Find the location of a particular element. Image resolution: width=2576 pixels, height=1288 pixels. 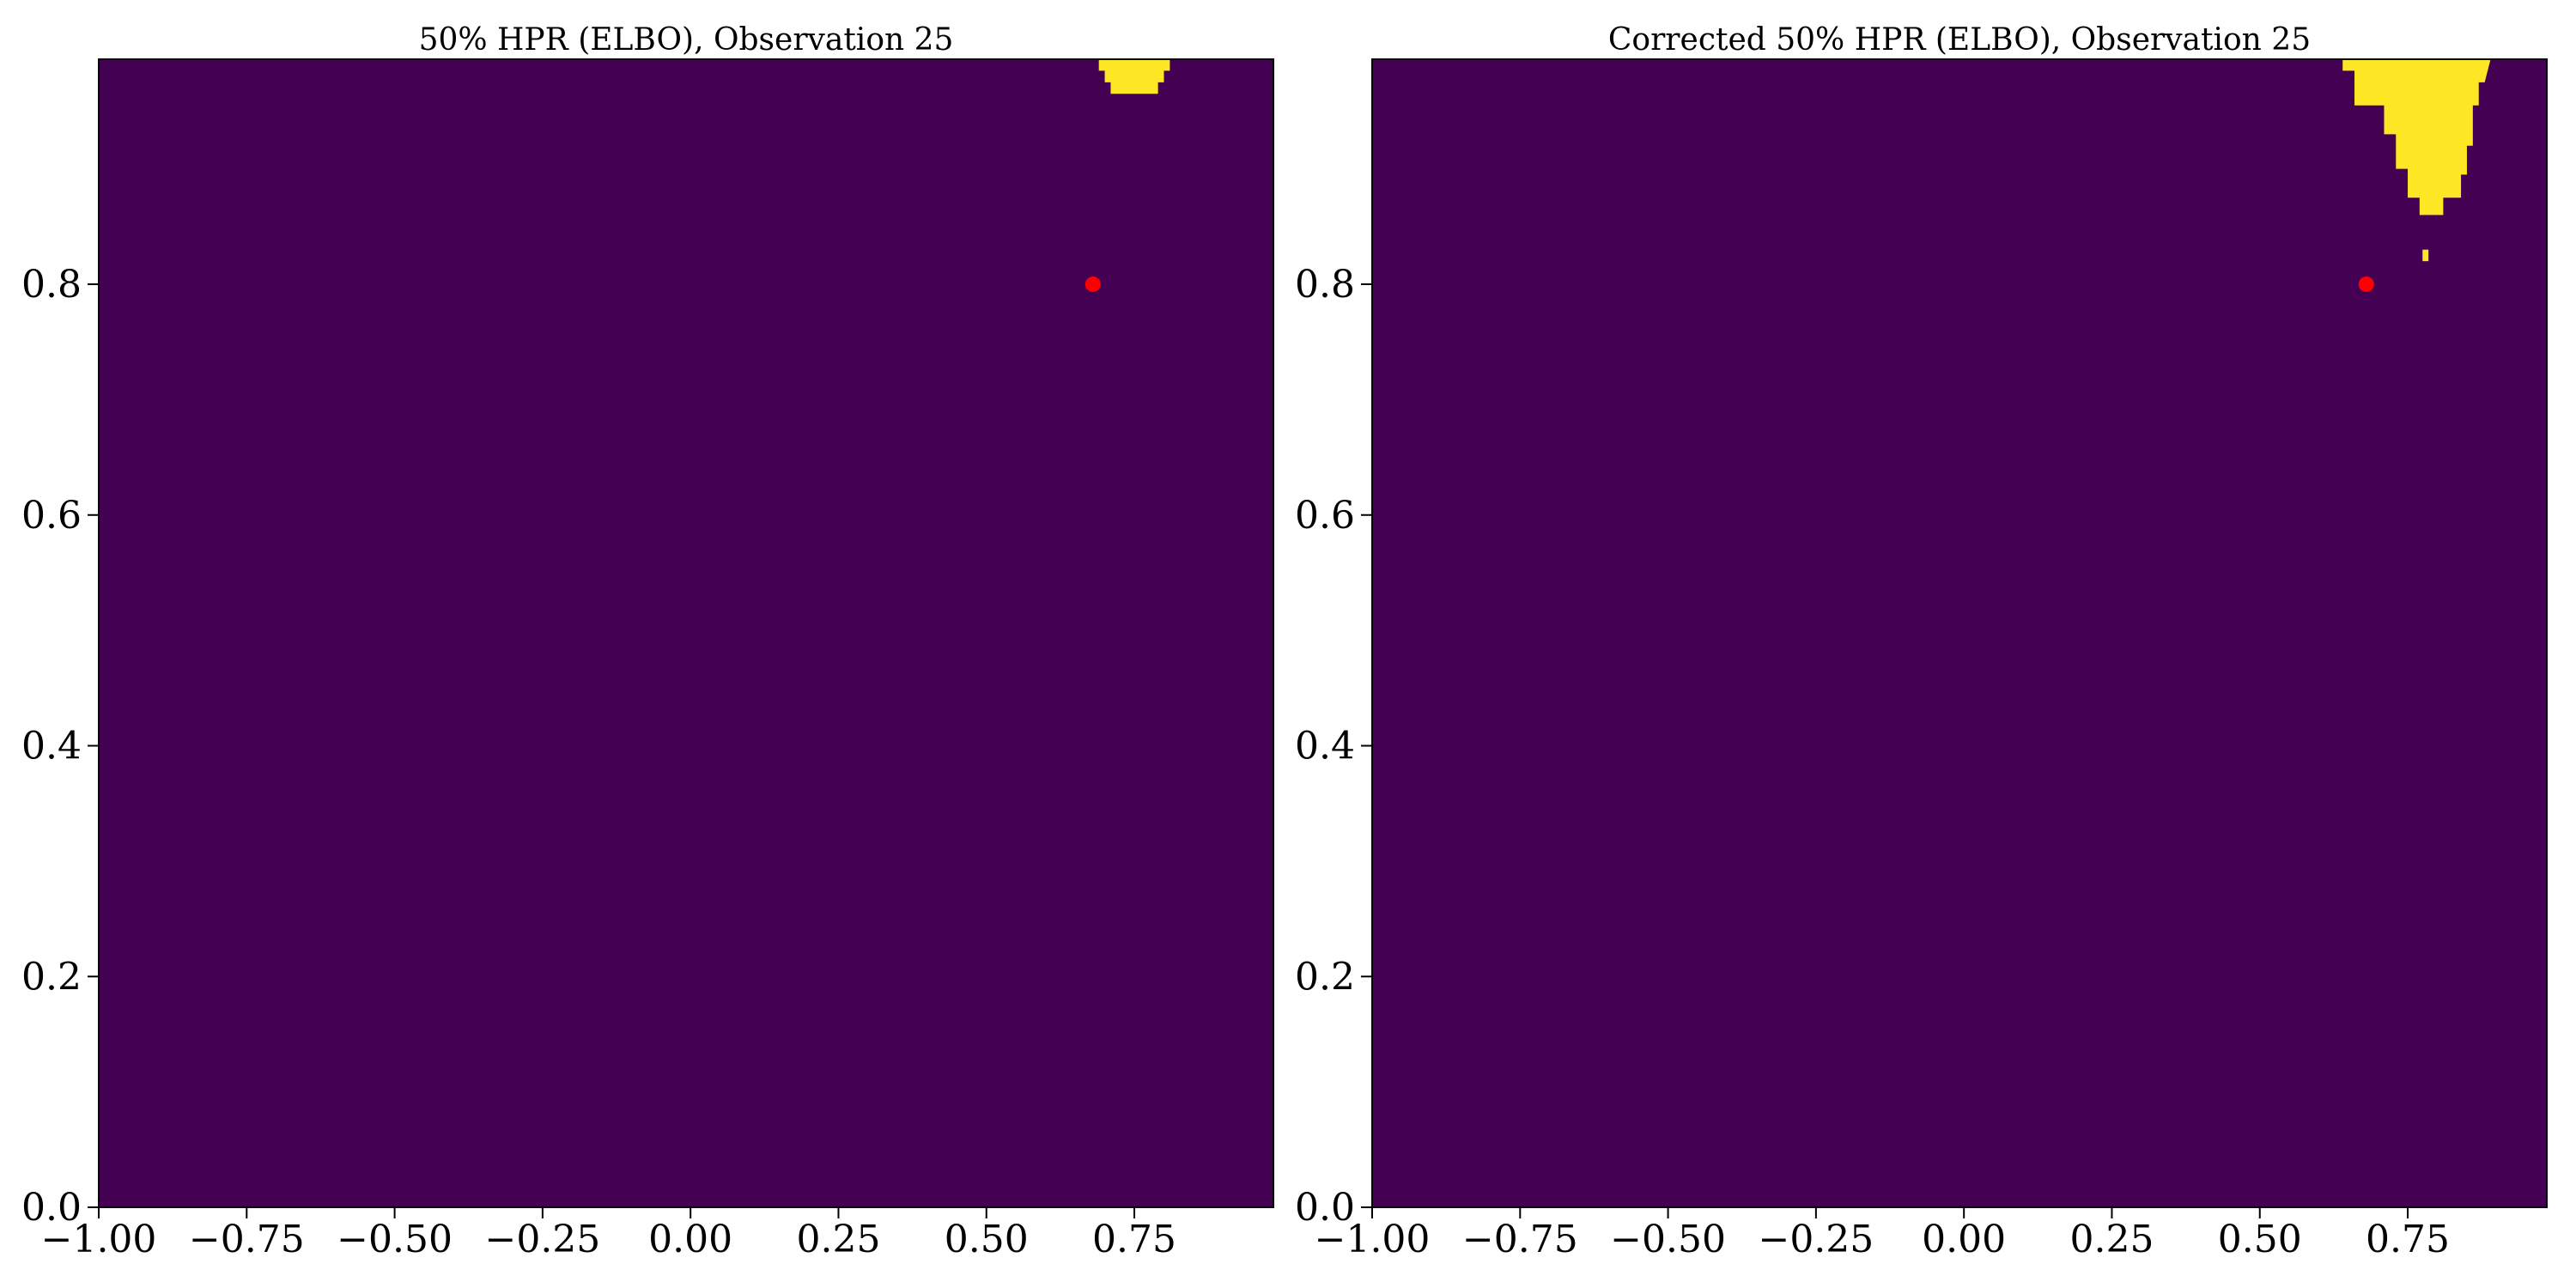

chart-title: Corrected 50% HPR (ELBO), Observation 25 is located at coordinates (1960, 40).